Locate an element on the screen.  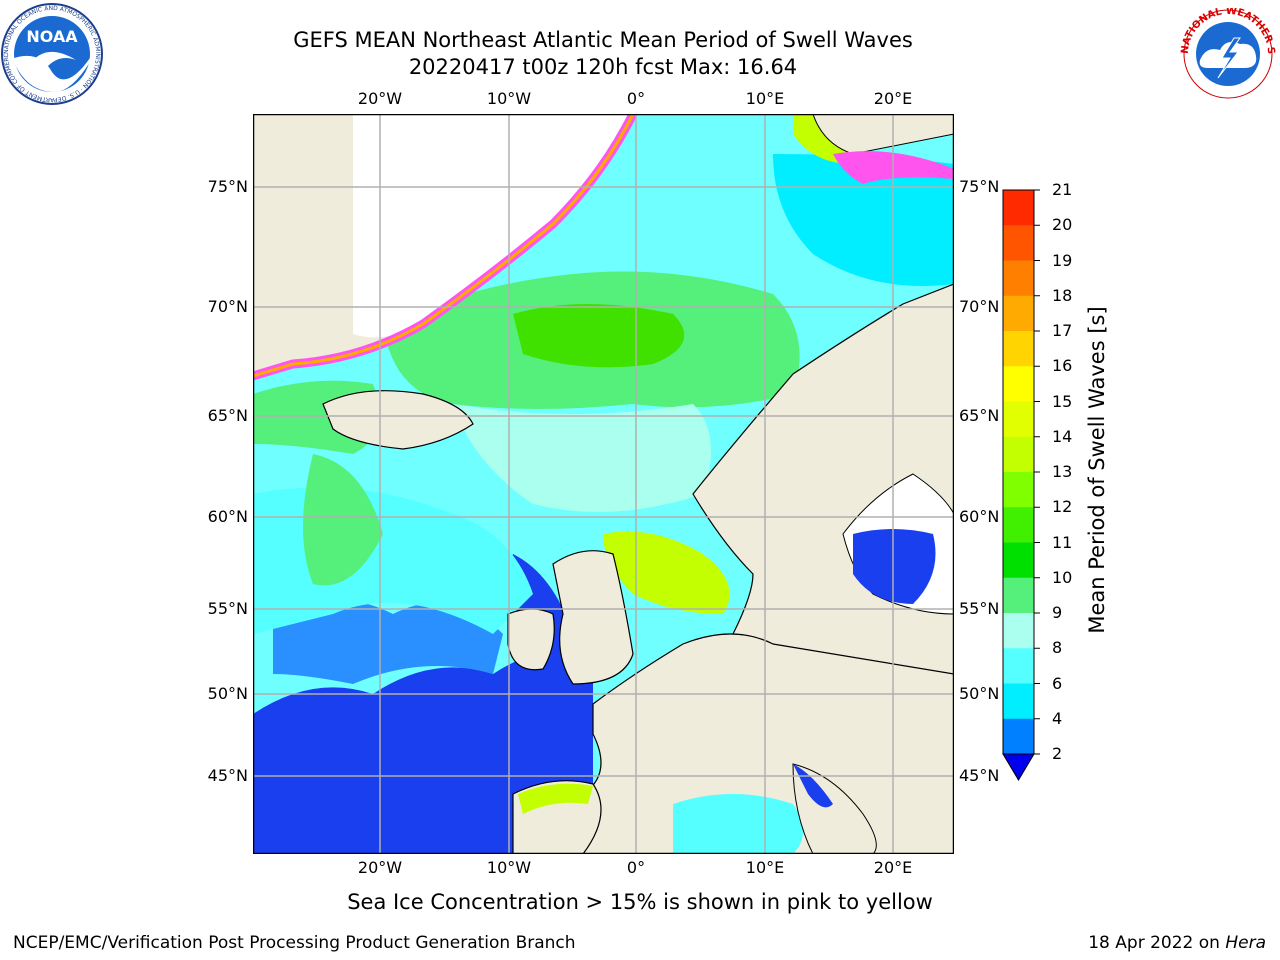
colorbar-tick-label: 13 is located at coordinates (1062, 471).